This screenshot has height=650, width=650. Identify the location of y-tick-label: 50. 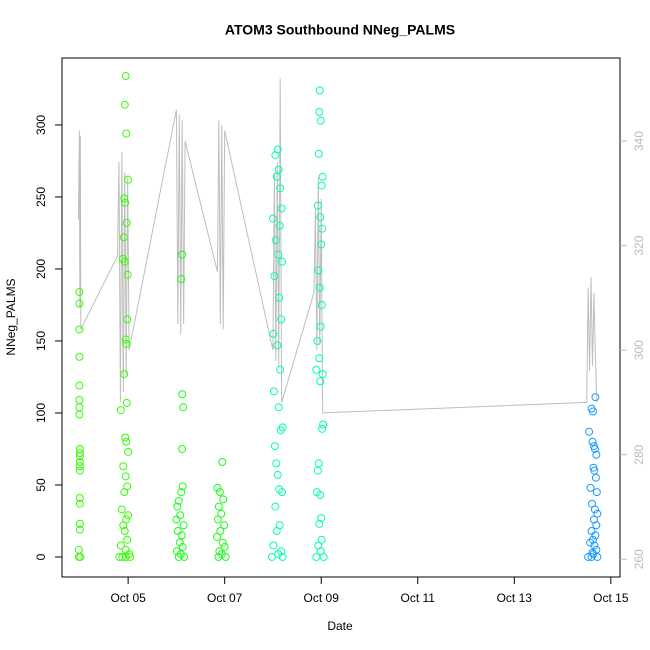
(41, 485).